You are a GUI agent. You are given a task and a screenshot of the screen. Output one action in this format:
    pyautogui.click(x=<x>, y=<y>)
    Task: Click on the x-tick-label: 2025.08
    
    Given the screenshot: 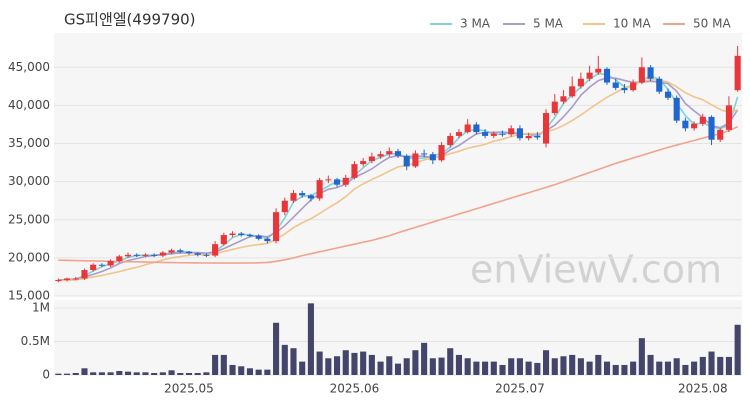 What is the action you would take?
    pyautogui.click(x=703, y=389)
    